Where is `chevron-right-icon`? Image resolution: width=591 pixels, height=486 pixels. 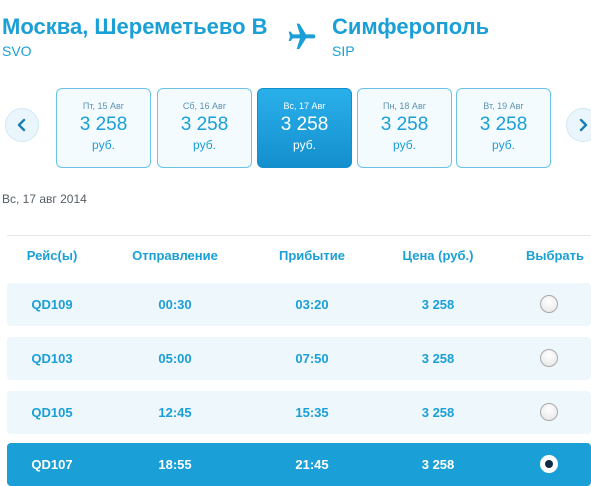
chevron-right-icon is located at coordinates (583, 125).